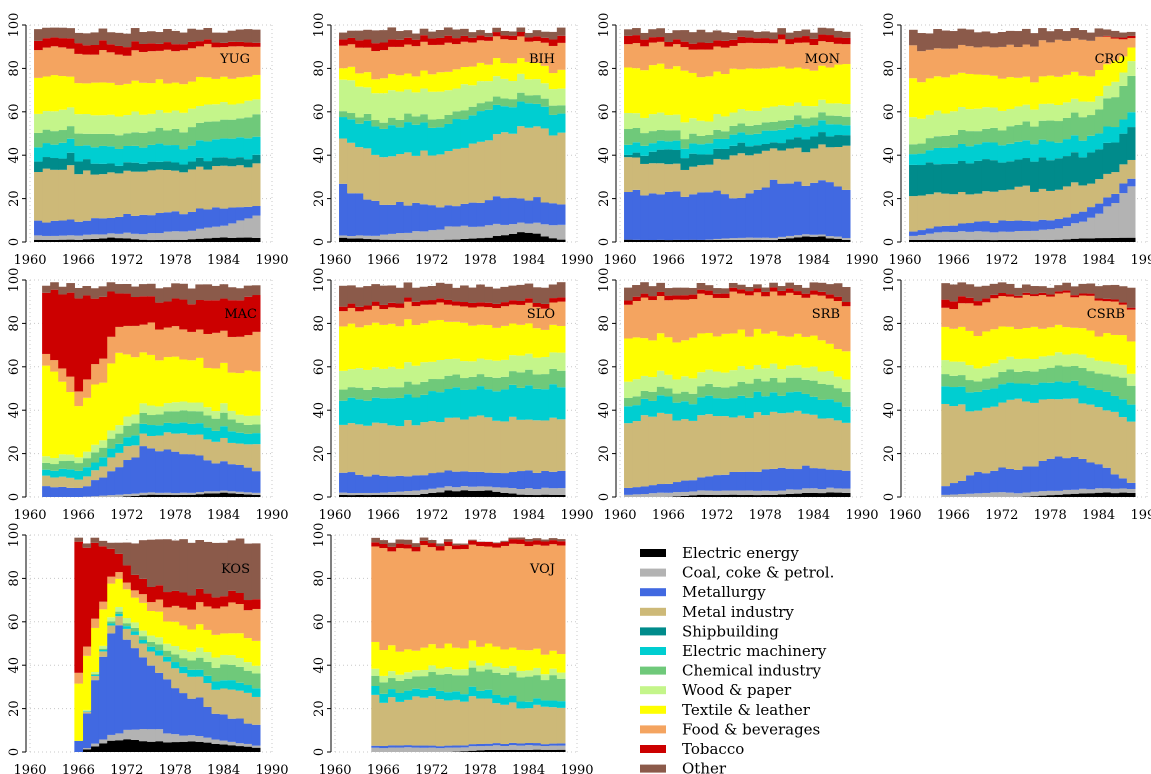 This screenshot has height=774, width=1151. Describe the element at coordinates (319, 155) in the screenshot. I see `y-tick-label: 40` at that location.